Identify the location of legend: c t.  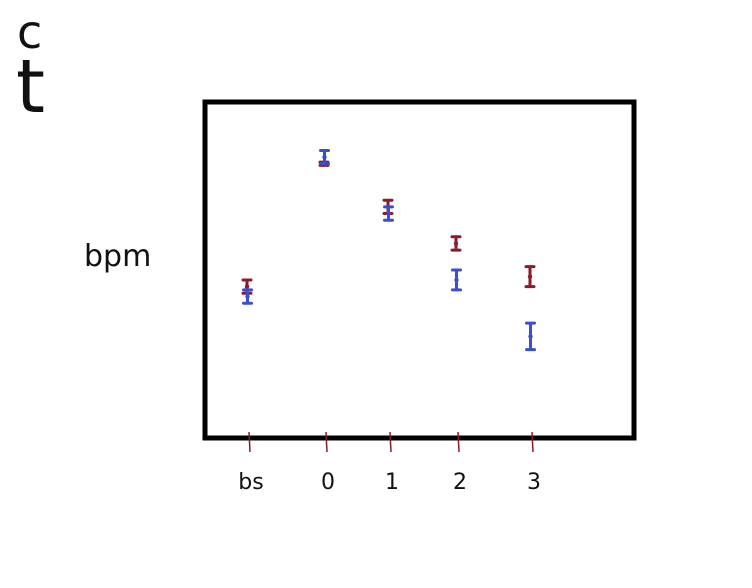
(30, 67).